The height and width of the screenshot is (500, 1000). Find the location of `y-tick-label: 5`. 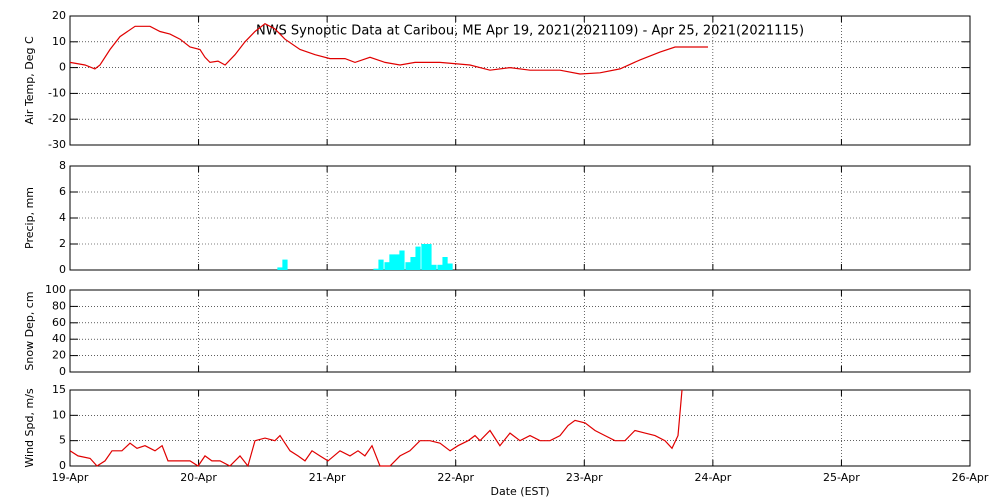

y-tick-label: 5 is located at coordinates (62, 440).